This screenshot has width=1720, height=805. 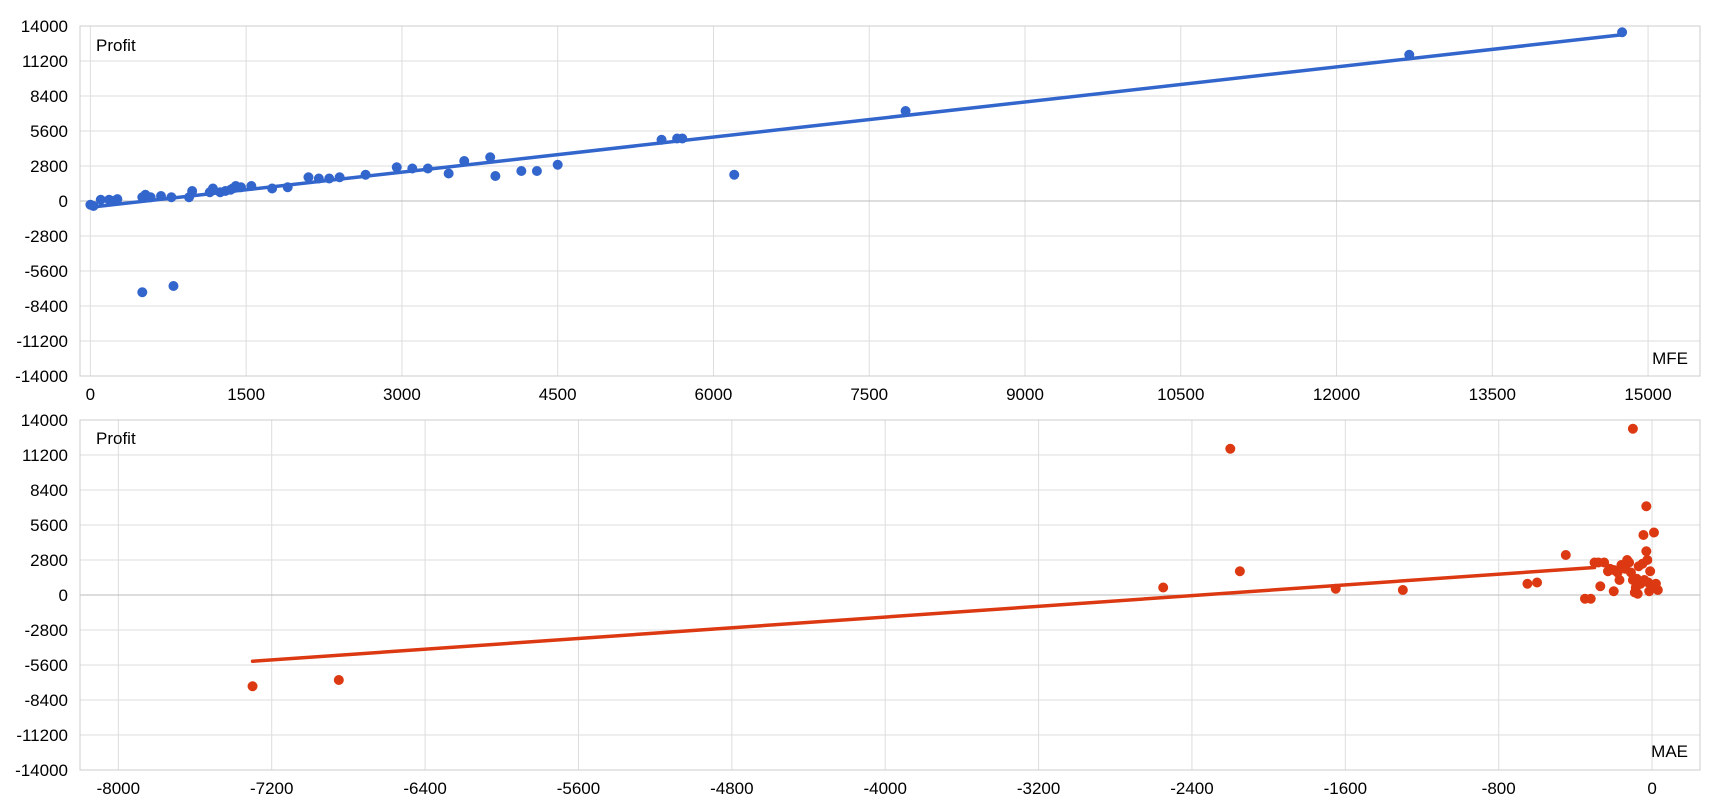 I want to click on mfe-chart-ylabel: Profit, so click(x=116, y=45).